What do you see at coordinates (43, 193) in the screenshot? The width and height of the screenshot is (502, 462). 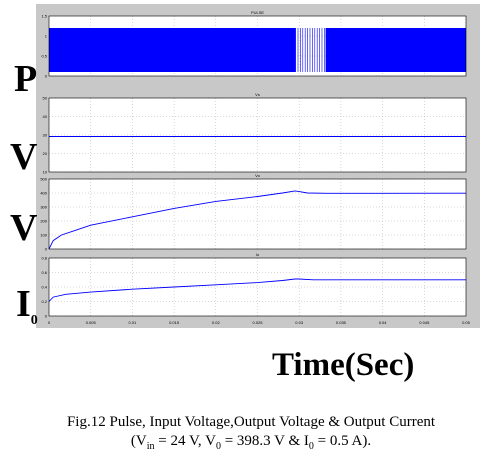 I see `y-tick-label: 400` at bounding box center [43, 193].